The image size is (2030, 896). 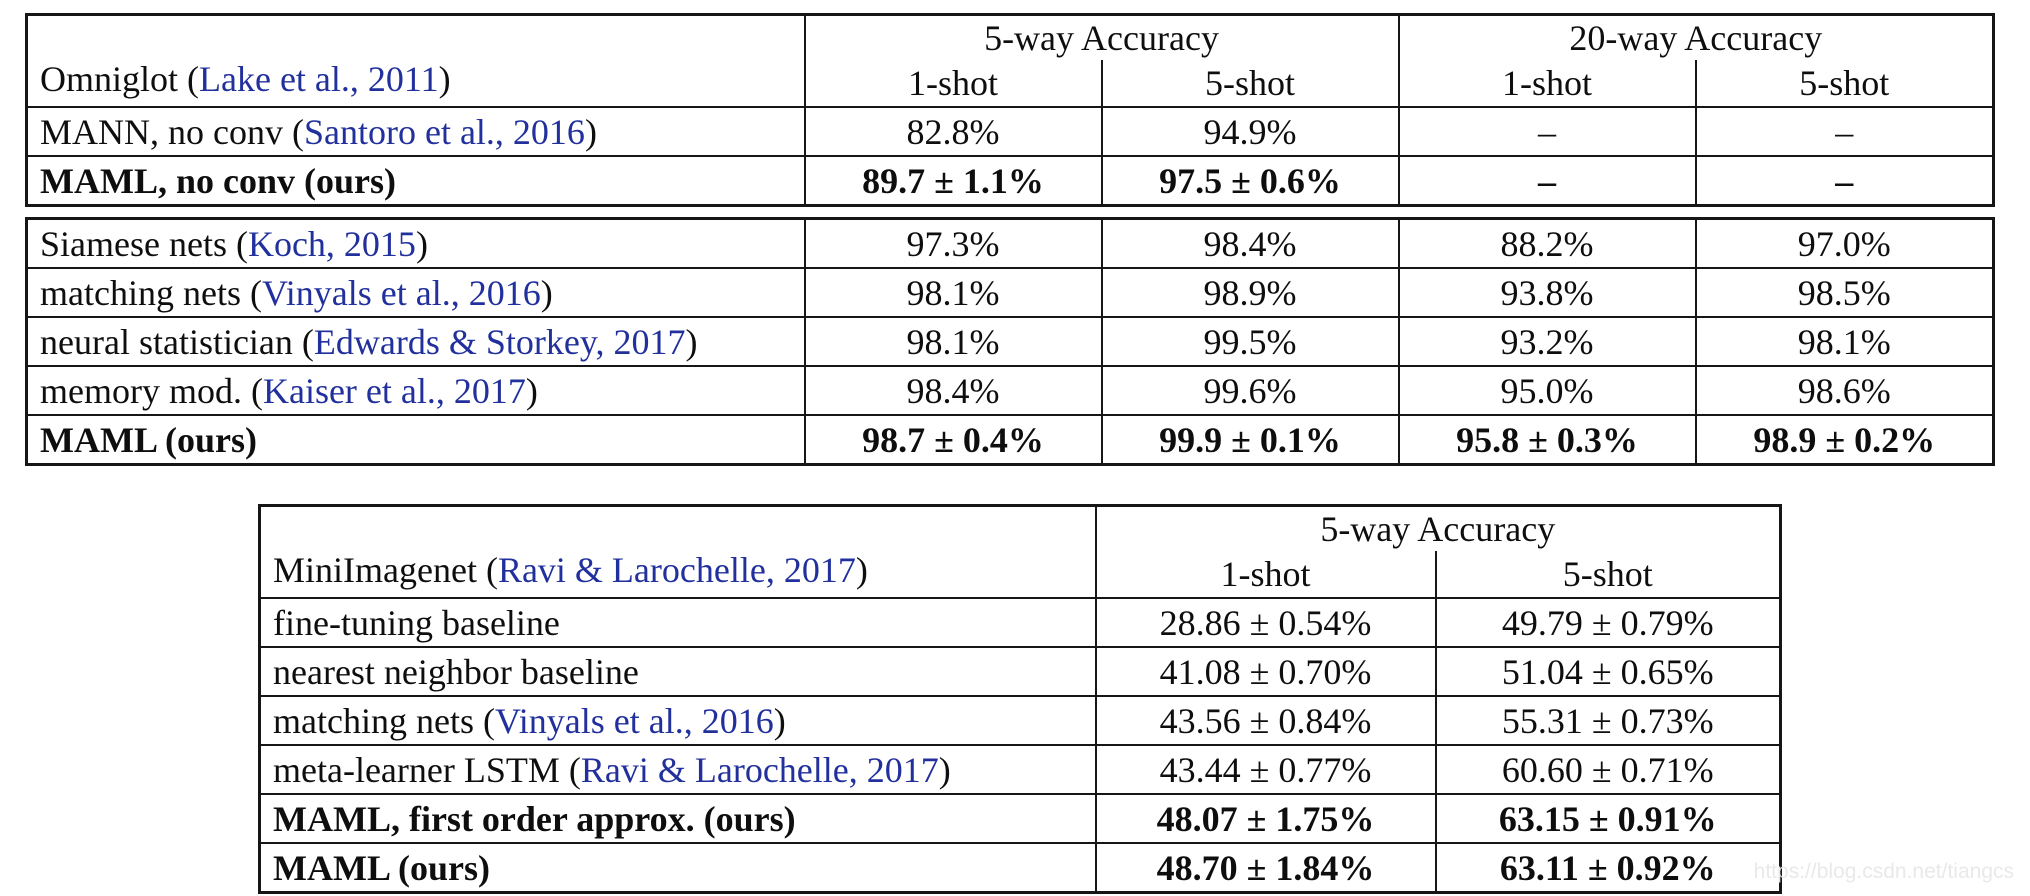 I want to click on accuracy-cell: 82.8%, so click(x=953, y=131).